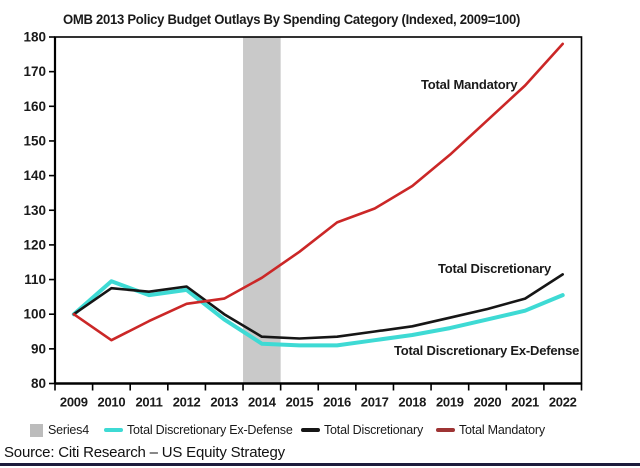 This screenshot has width=640, height=468. What do you see at coordinates (68, 430) in the screenshot?
I see `legend-label-series4: Series4` at bounding box center [68, 430].